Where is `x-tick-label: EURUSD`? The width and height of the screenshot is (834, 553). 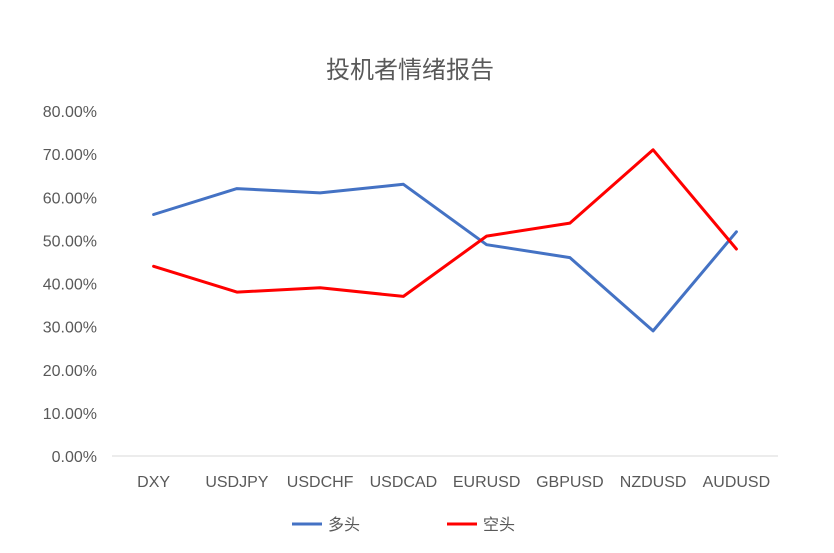 x-tick-label: EURUSD is located at coordinates (487, 482).